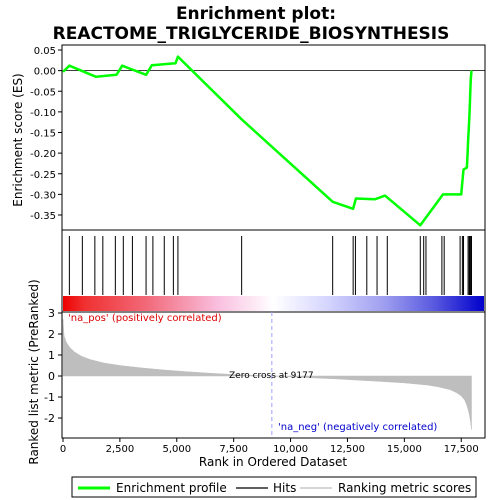 The width and height of the screenshot is (500, 500). What do you see at coordinates (45, 72) in the screenshot?
I see `es-y-tick-label: 0.00` at bounding box center [45, 72].